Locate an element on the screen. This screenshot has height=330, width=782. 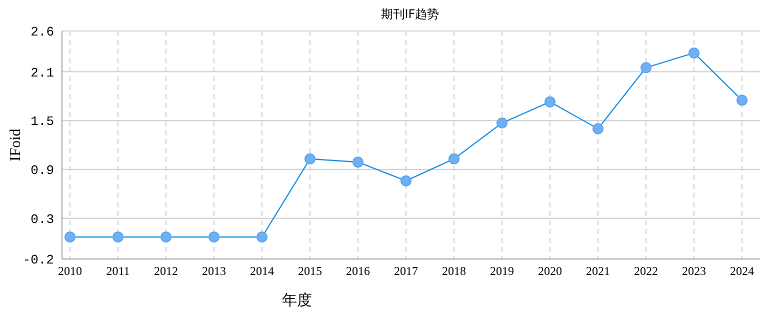
y-tick-label: 1.5 is located at coordinates (42, 122).